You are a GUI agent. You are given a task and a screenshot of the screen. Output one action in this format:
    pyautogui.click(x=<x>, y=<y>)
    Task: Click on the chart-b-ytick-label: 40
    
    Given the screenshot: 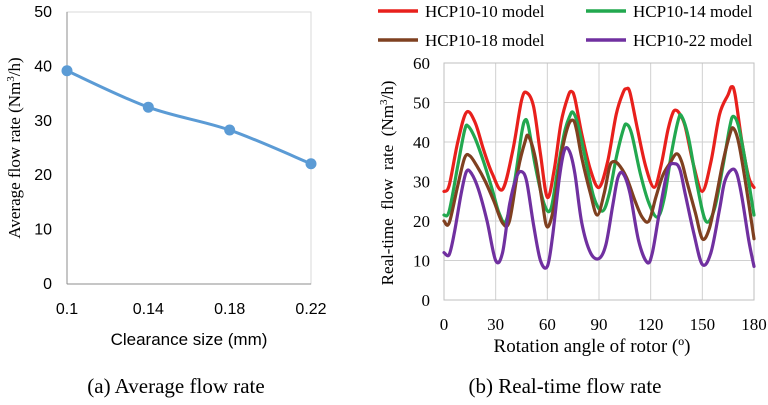 What is the action you would take?
    pyautogui.click(x=421, y=142)
    